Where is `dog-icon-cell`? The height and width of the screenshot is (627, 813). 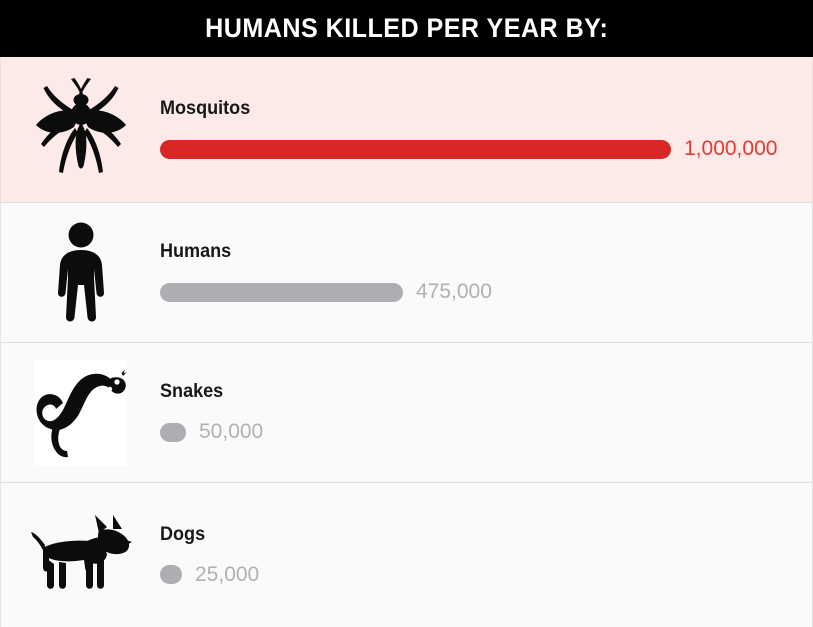
dog-icon-cell is located at coordinates (80, 555).